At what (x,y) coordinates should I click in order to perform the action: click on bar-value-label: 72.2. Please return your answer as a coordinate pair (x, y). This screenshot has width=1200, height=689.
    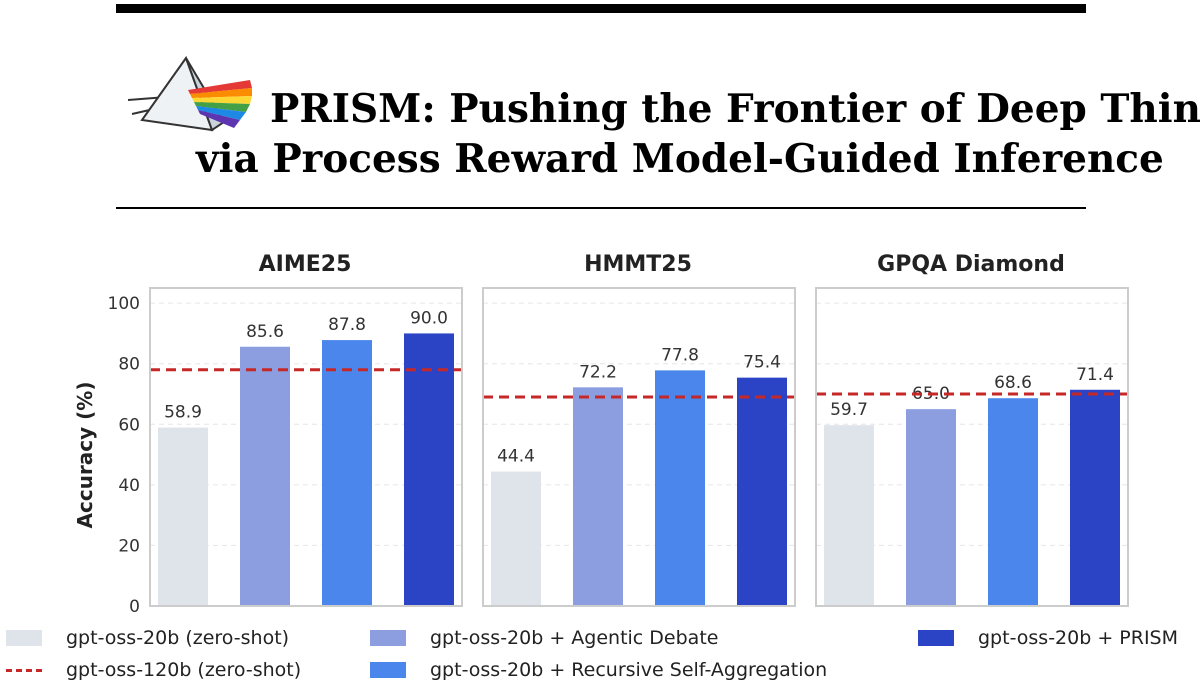
    Looking at the image, I should click on (598, 372).